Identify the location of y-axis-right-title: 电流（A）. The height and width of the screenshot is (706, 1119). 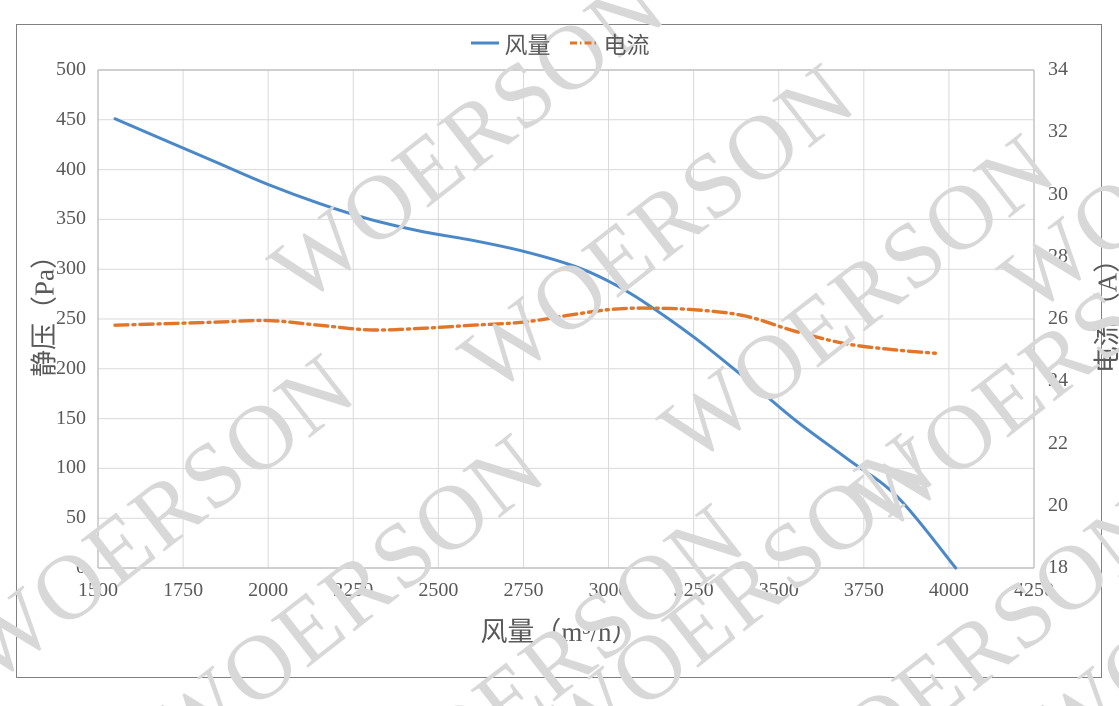
(1105, 309).